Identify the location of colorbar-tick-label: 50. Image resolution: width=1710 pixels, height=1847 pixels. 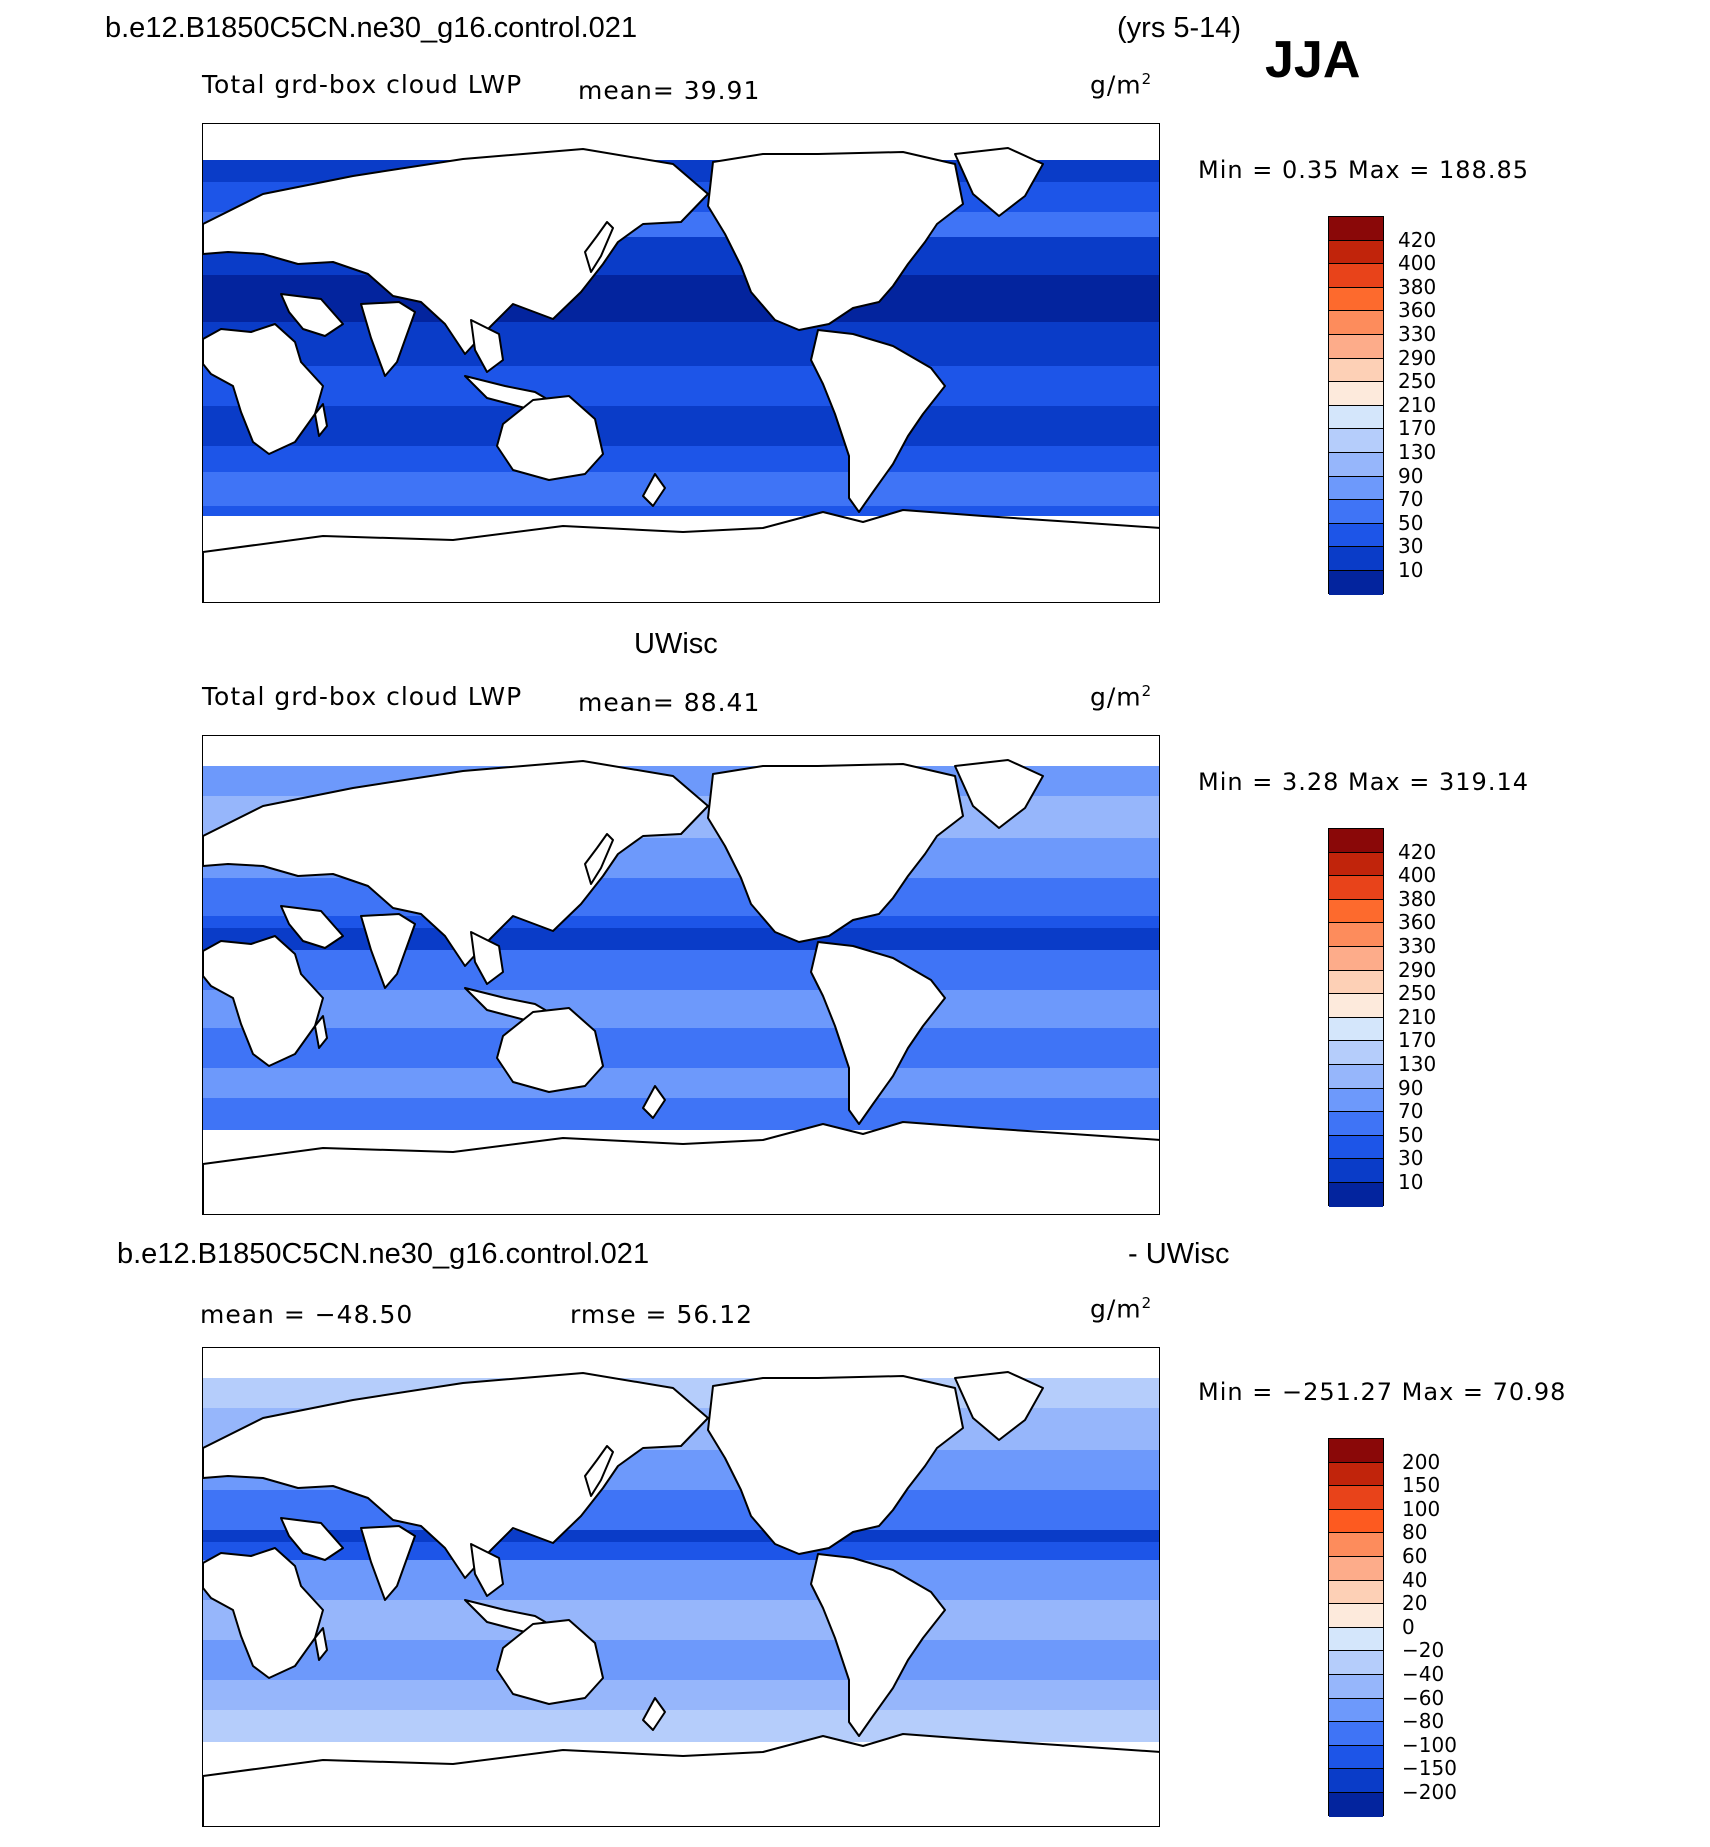
(1411, 522).